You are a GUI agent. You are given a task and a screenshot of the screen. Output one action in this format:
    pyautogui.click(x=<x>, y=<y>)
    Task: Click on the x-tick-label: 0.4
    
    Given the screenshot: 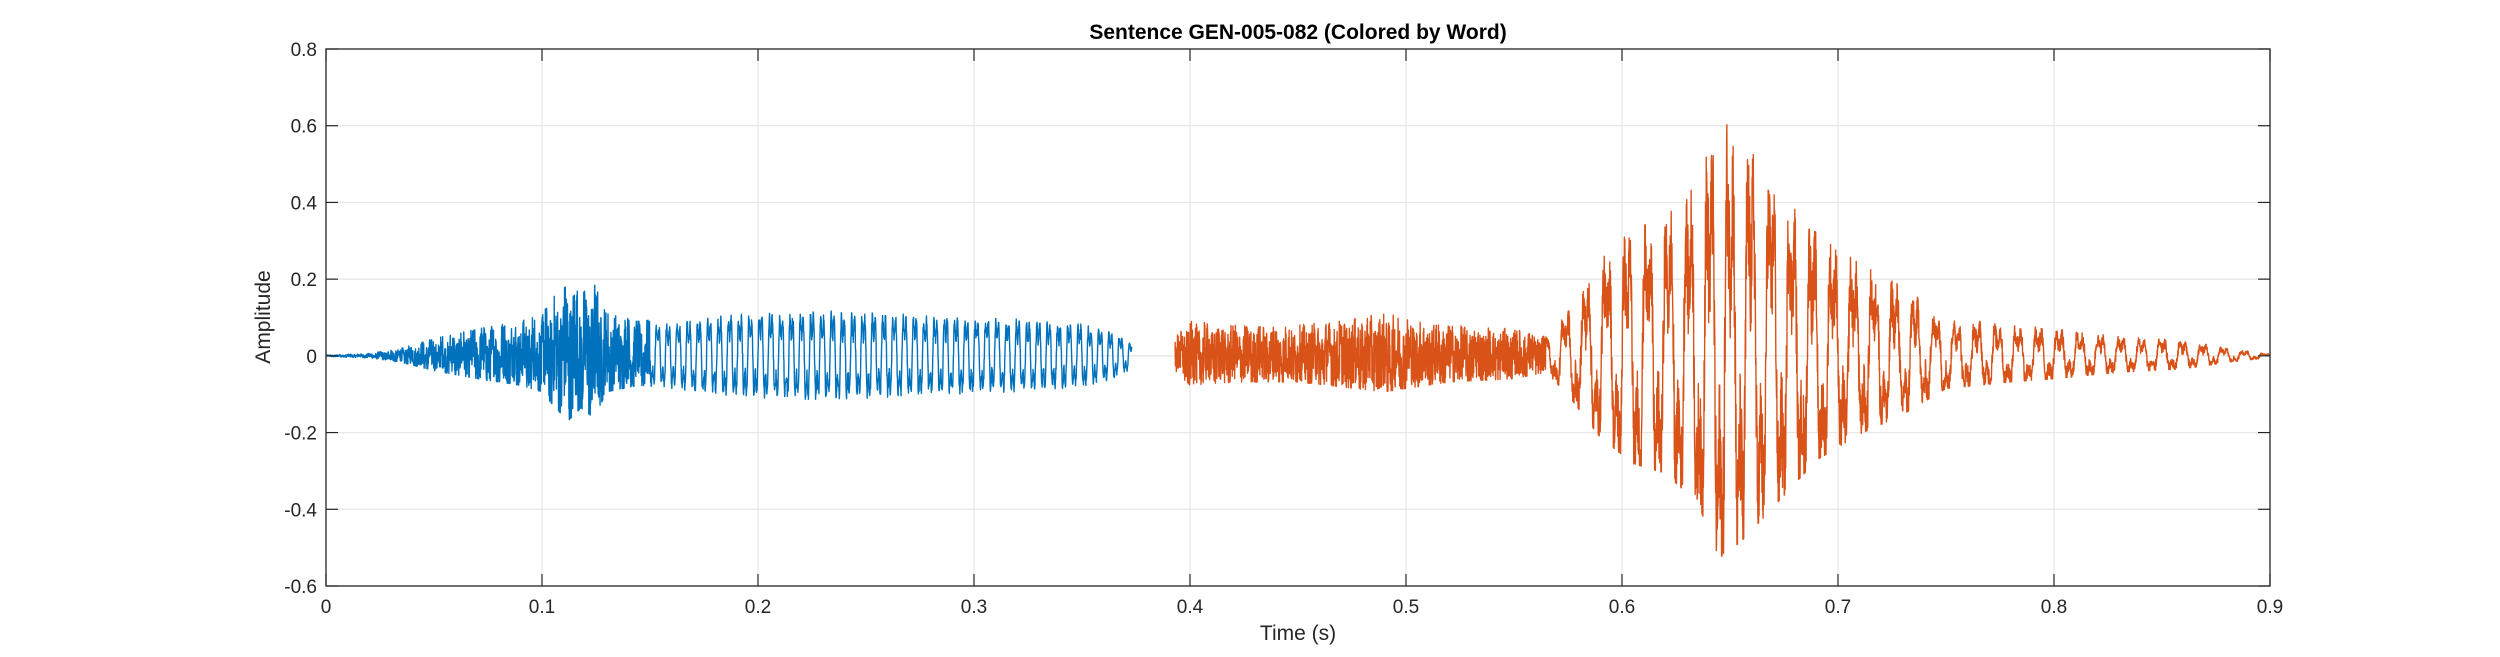 What is the action you would take?
    pyautogui.click(x=1190, y=607)
    